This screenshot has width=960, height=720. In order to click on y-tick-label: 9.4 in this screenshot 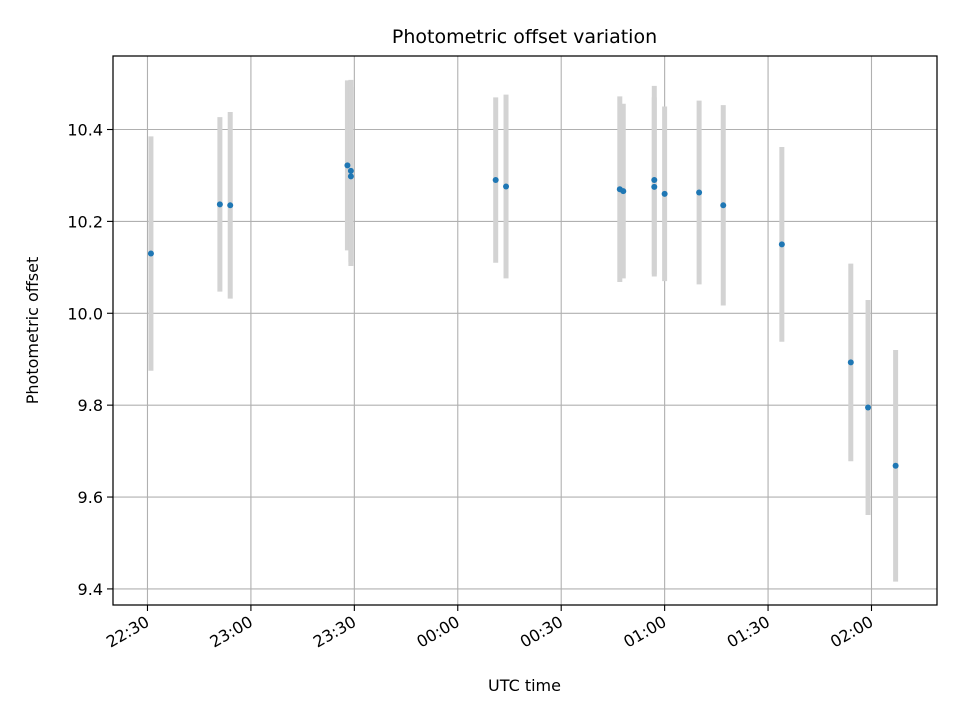, I will do `click(90, 589)`.